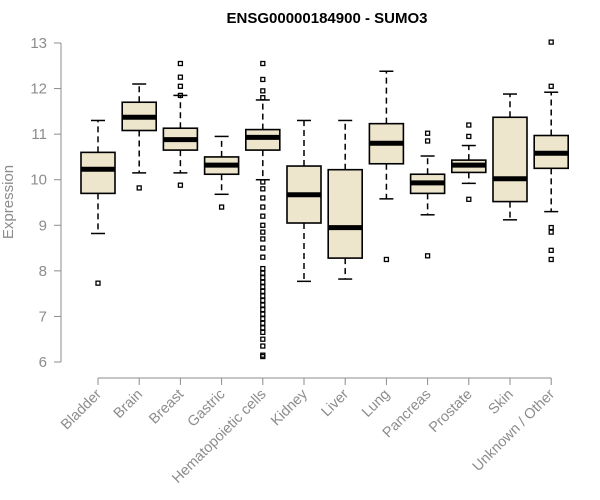 This screenshot has width=600, height=500. What do you see at coordinates (43, 362) in the screenshot?
I see `y-tick-label: 6` at bounding box center [43, 362].